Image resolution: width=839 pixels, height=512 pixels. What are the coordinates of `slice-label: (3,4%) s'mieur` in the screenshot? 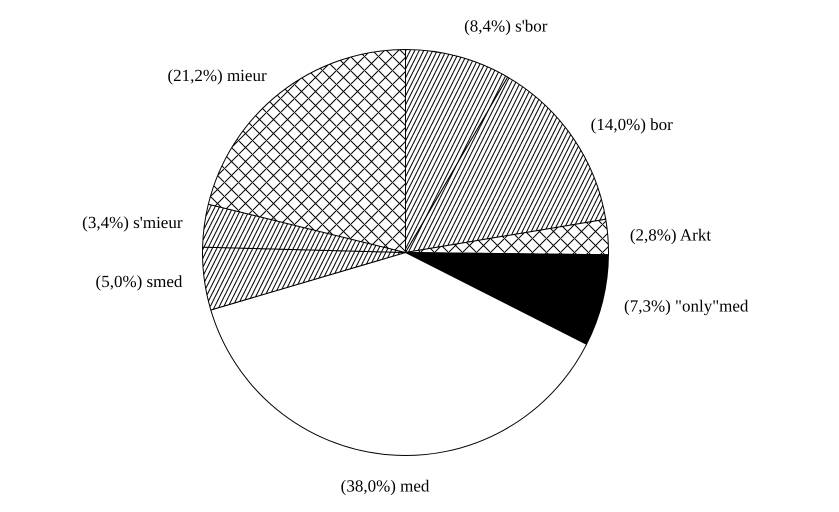 It's located at (132, 222).